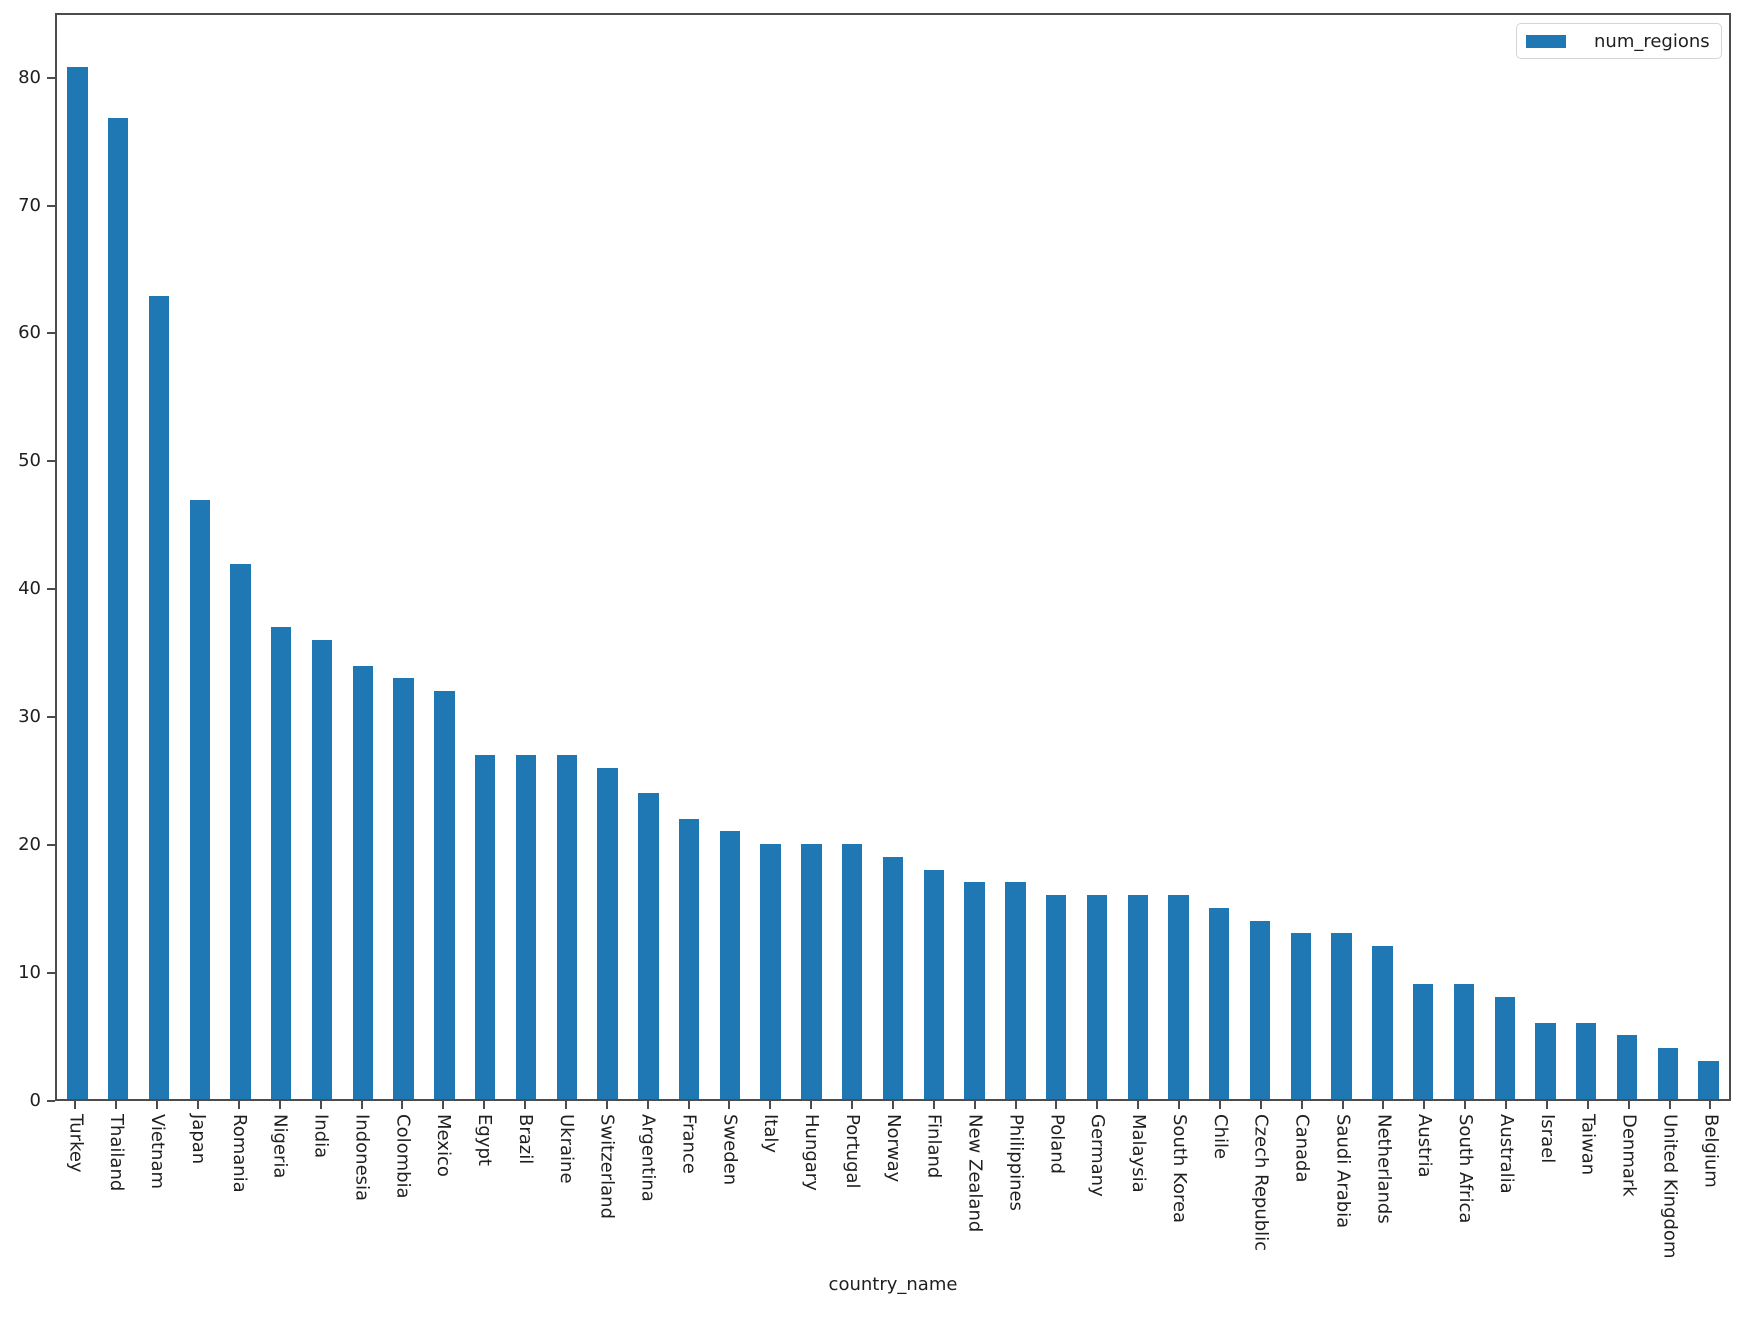  Describe the element at coordinates (1546, 41) in the screenshot. I see `legend-swatch-icon` at that location.